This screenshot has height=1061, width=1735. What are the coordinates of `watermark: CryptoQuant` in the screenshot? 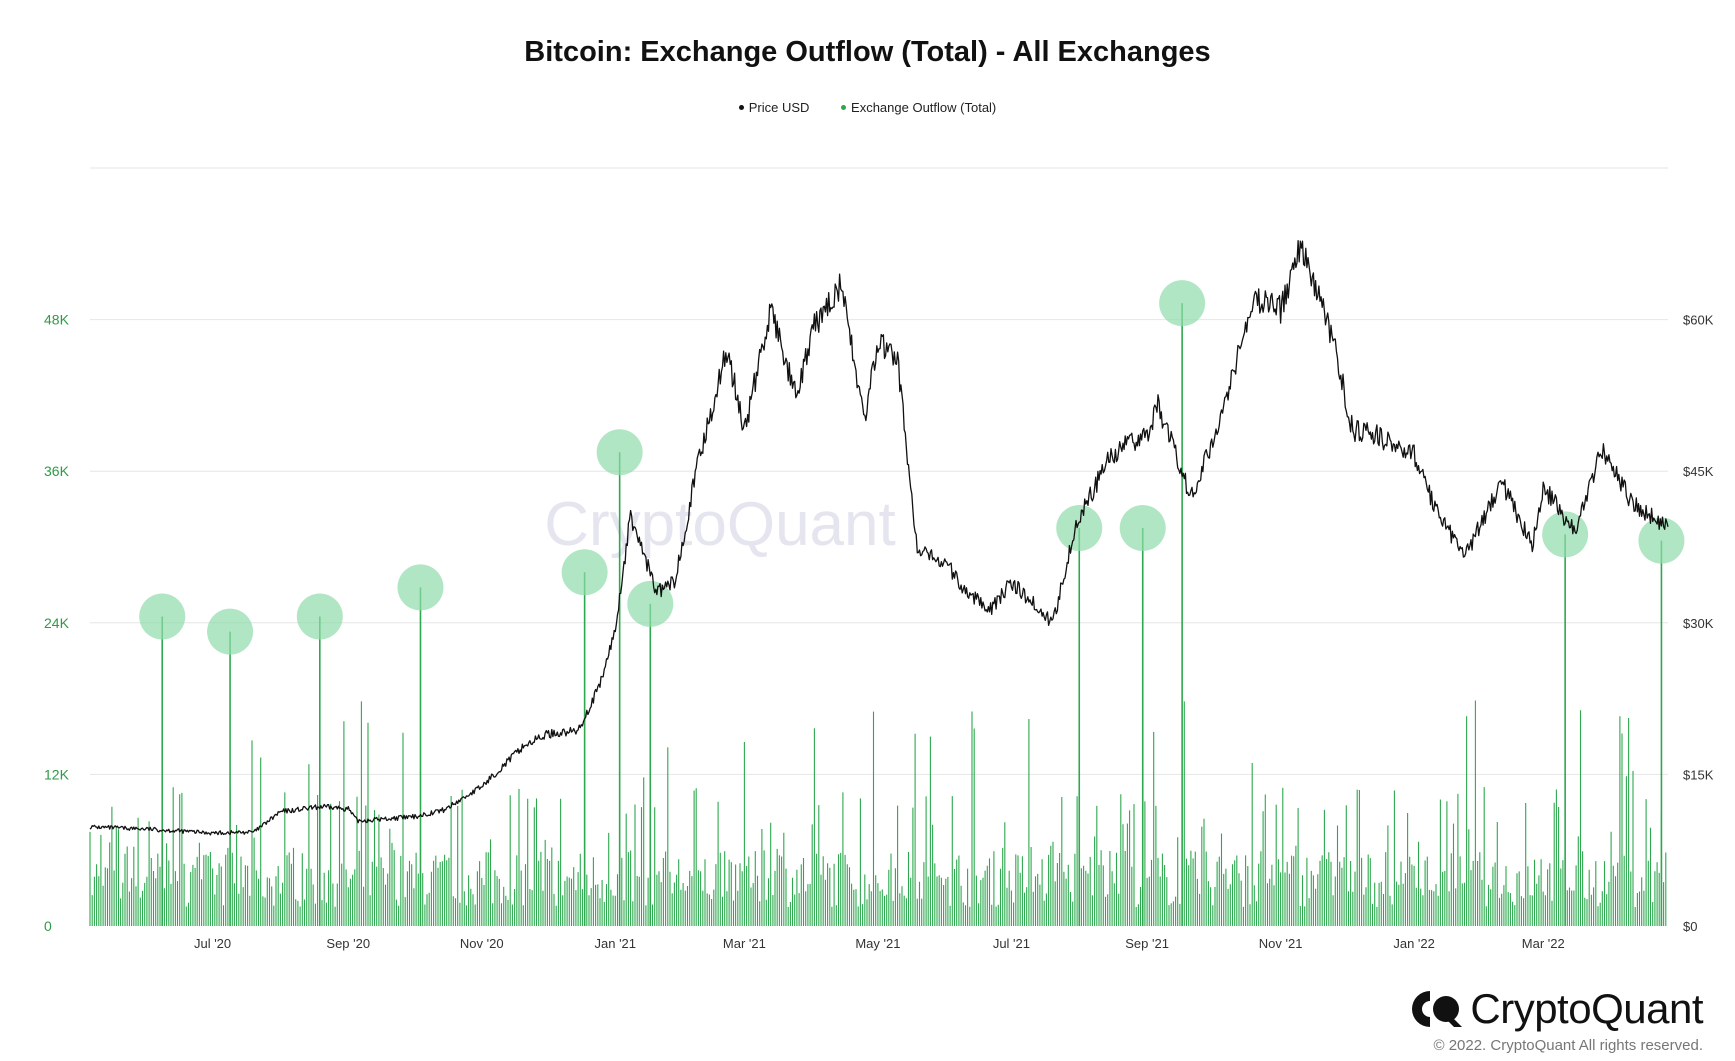 It's located at (720, 524).